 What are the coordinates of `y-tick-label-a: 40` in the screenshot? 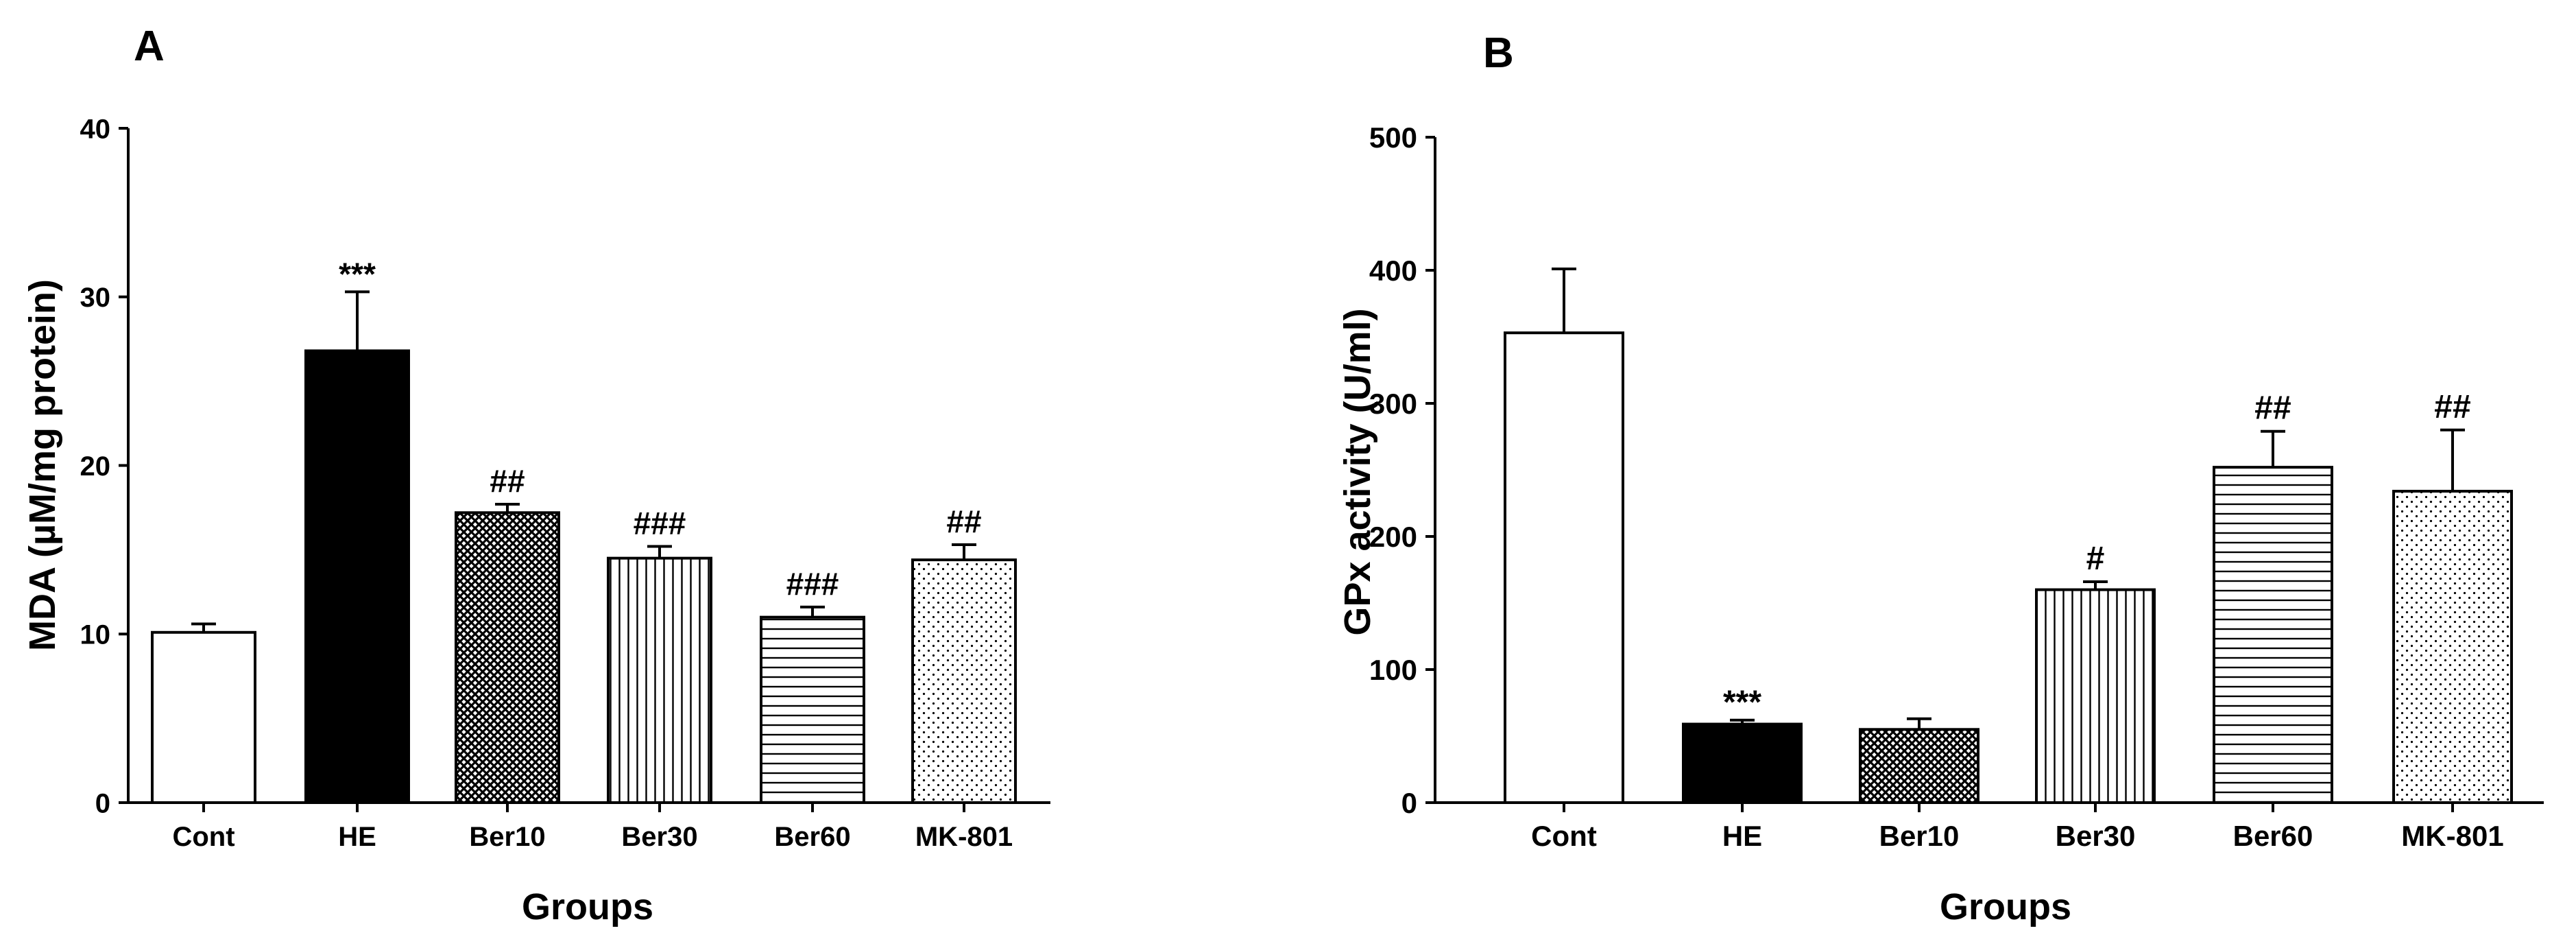 It's located at (95, 129).